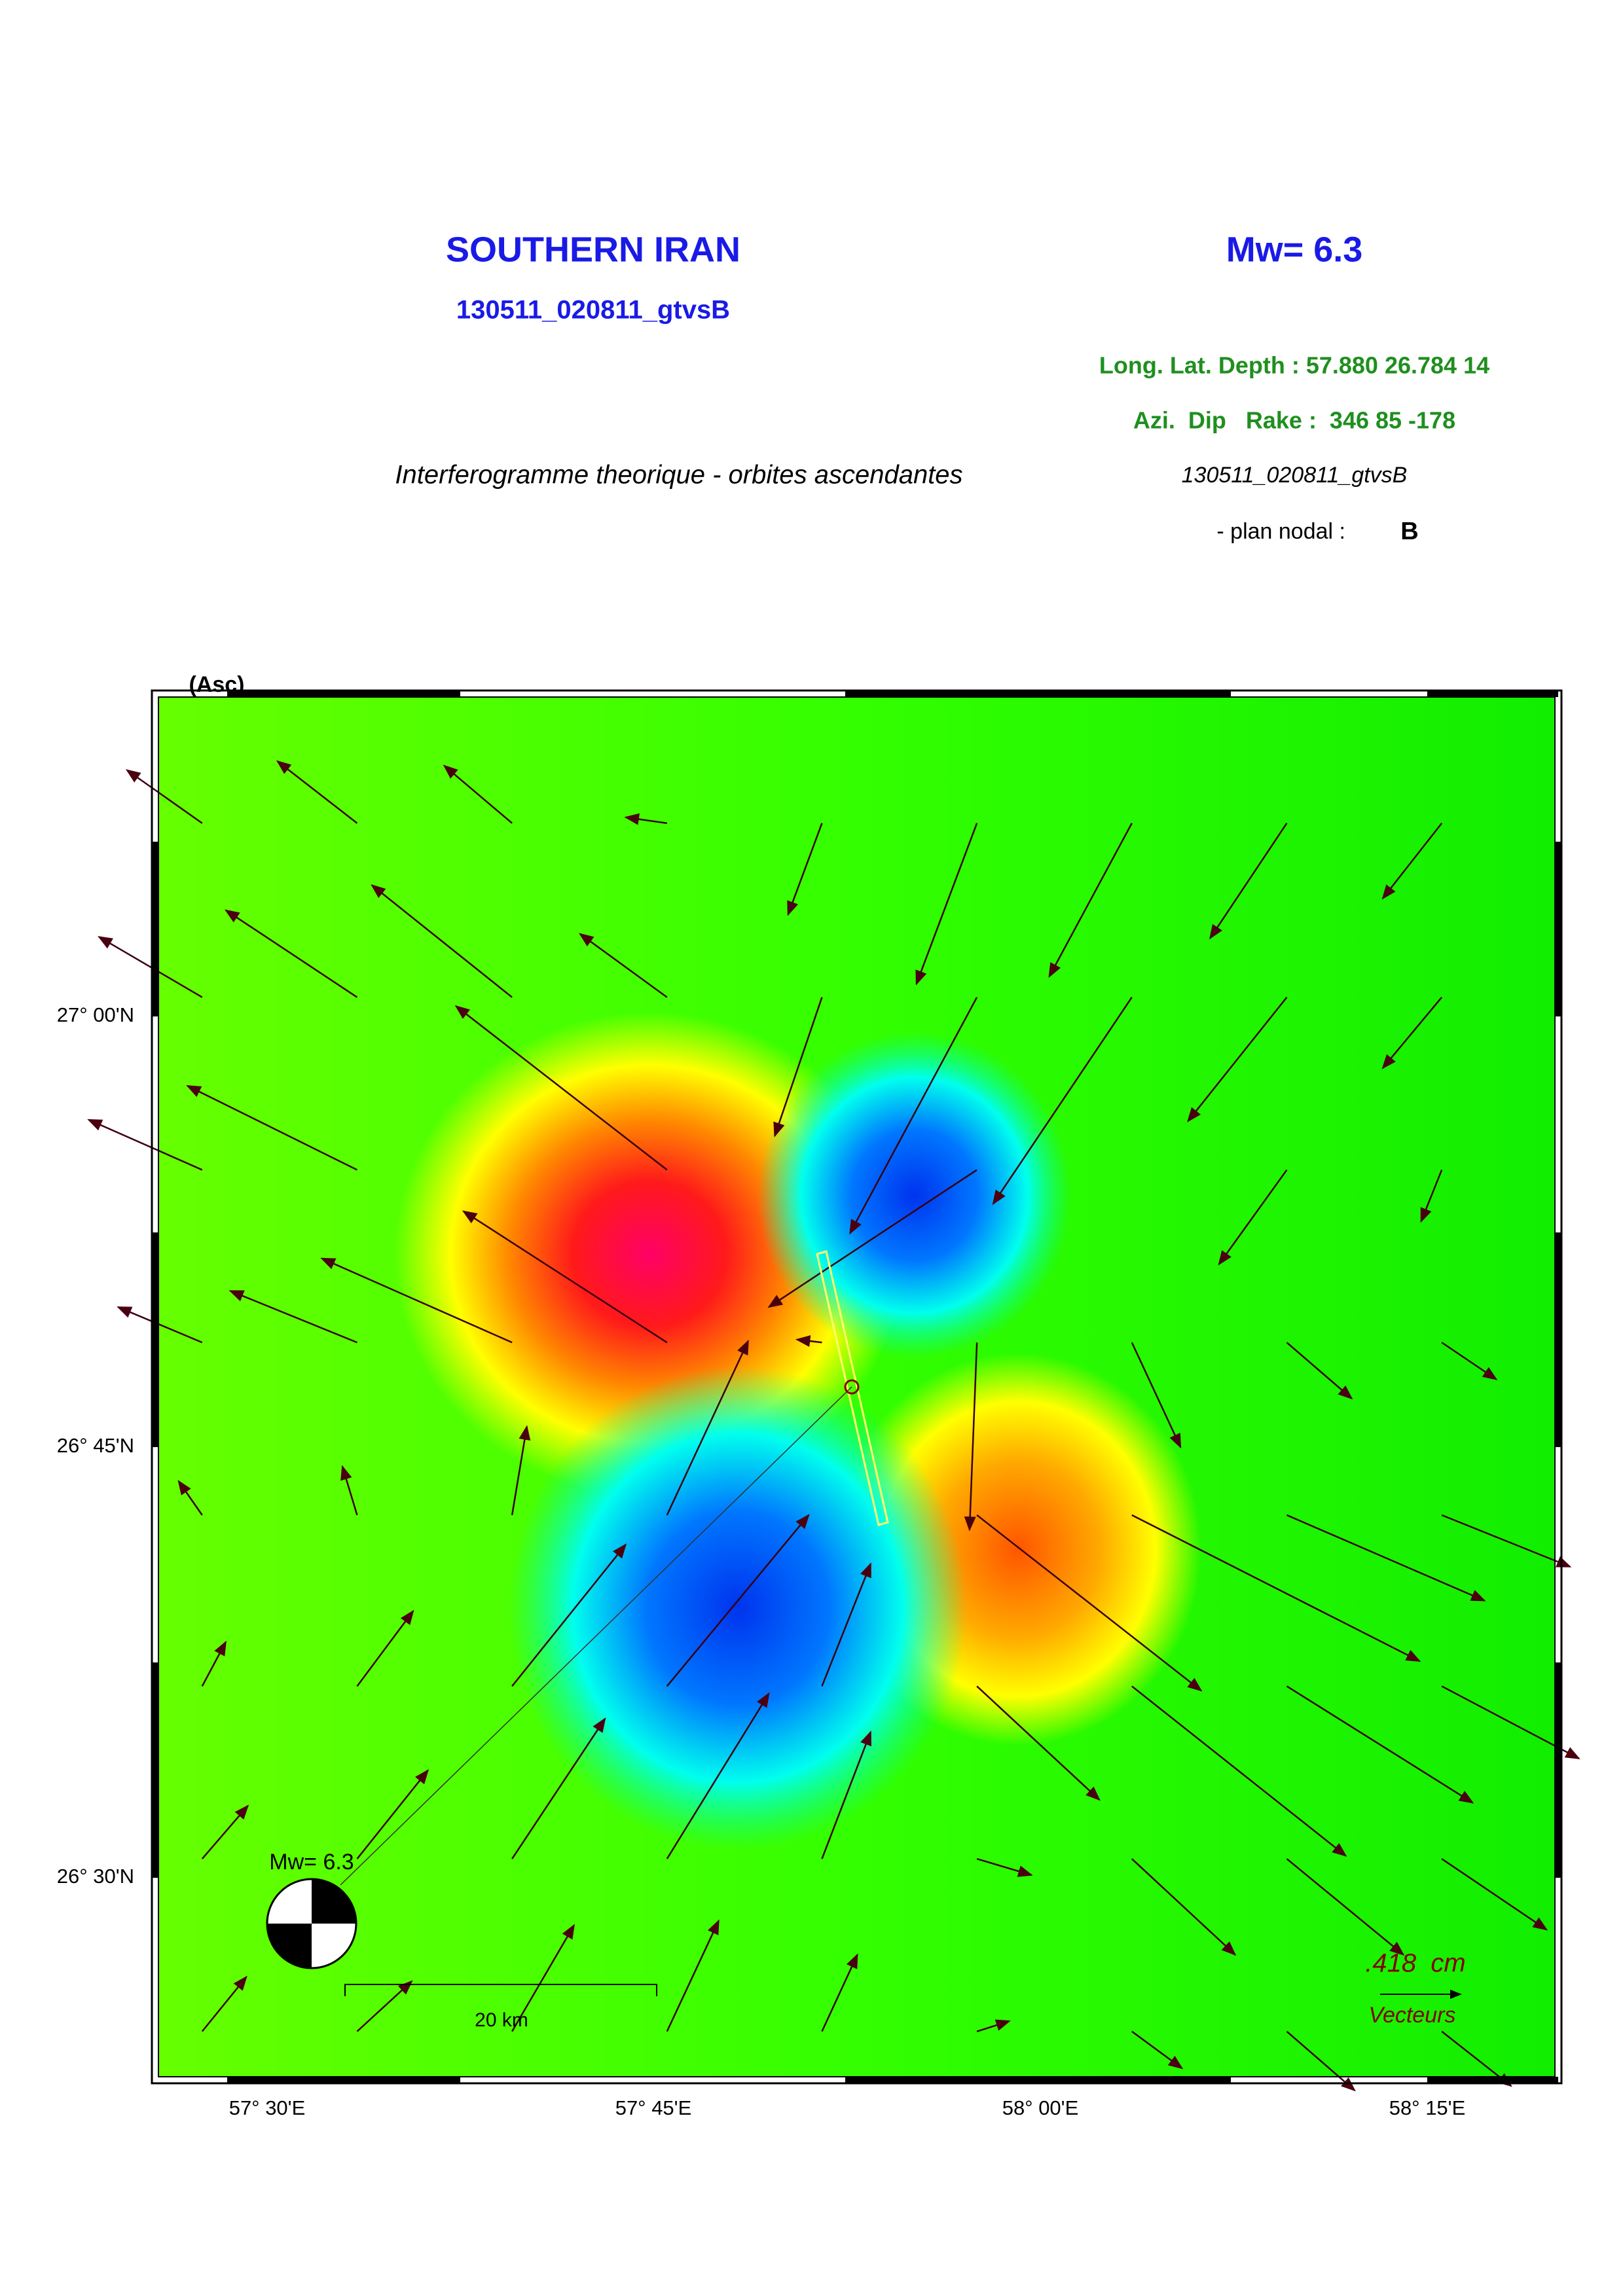 The image size is (1623, 2296). I want to click on lon-label: 58° 00'E, so click(1040, 2107).